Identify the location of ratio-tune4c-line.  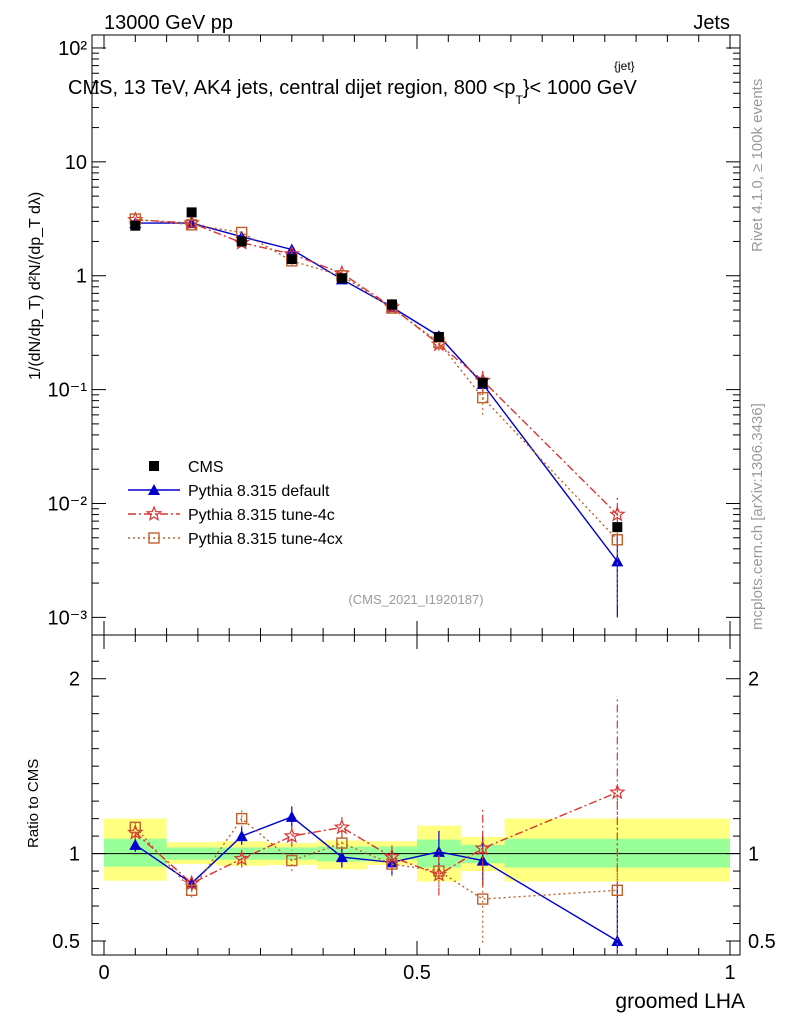
(376, 838).